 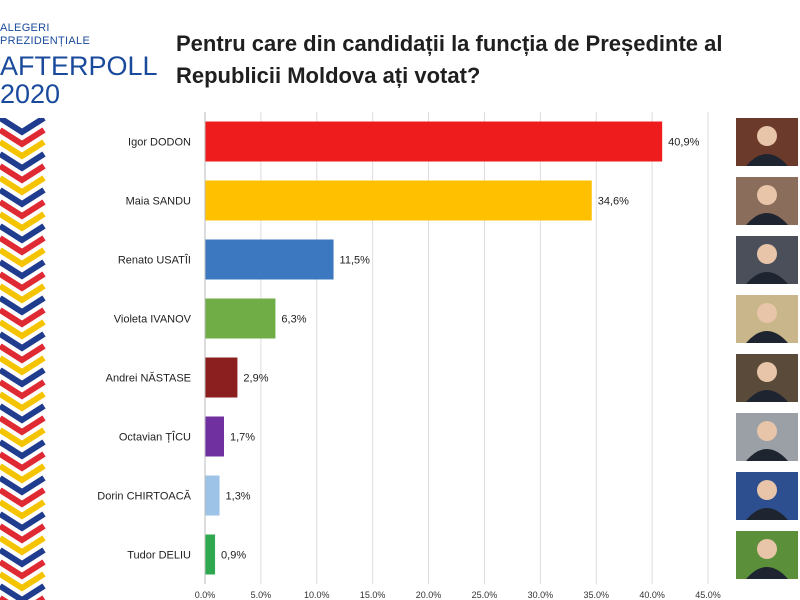 What do you see at coordinates (429, 595) in the screenshot?
I see `x-tick-label: 20.0%` at bounding box center [429, 595].